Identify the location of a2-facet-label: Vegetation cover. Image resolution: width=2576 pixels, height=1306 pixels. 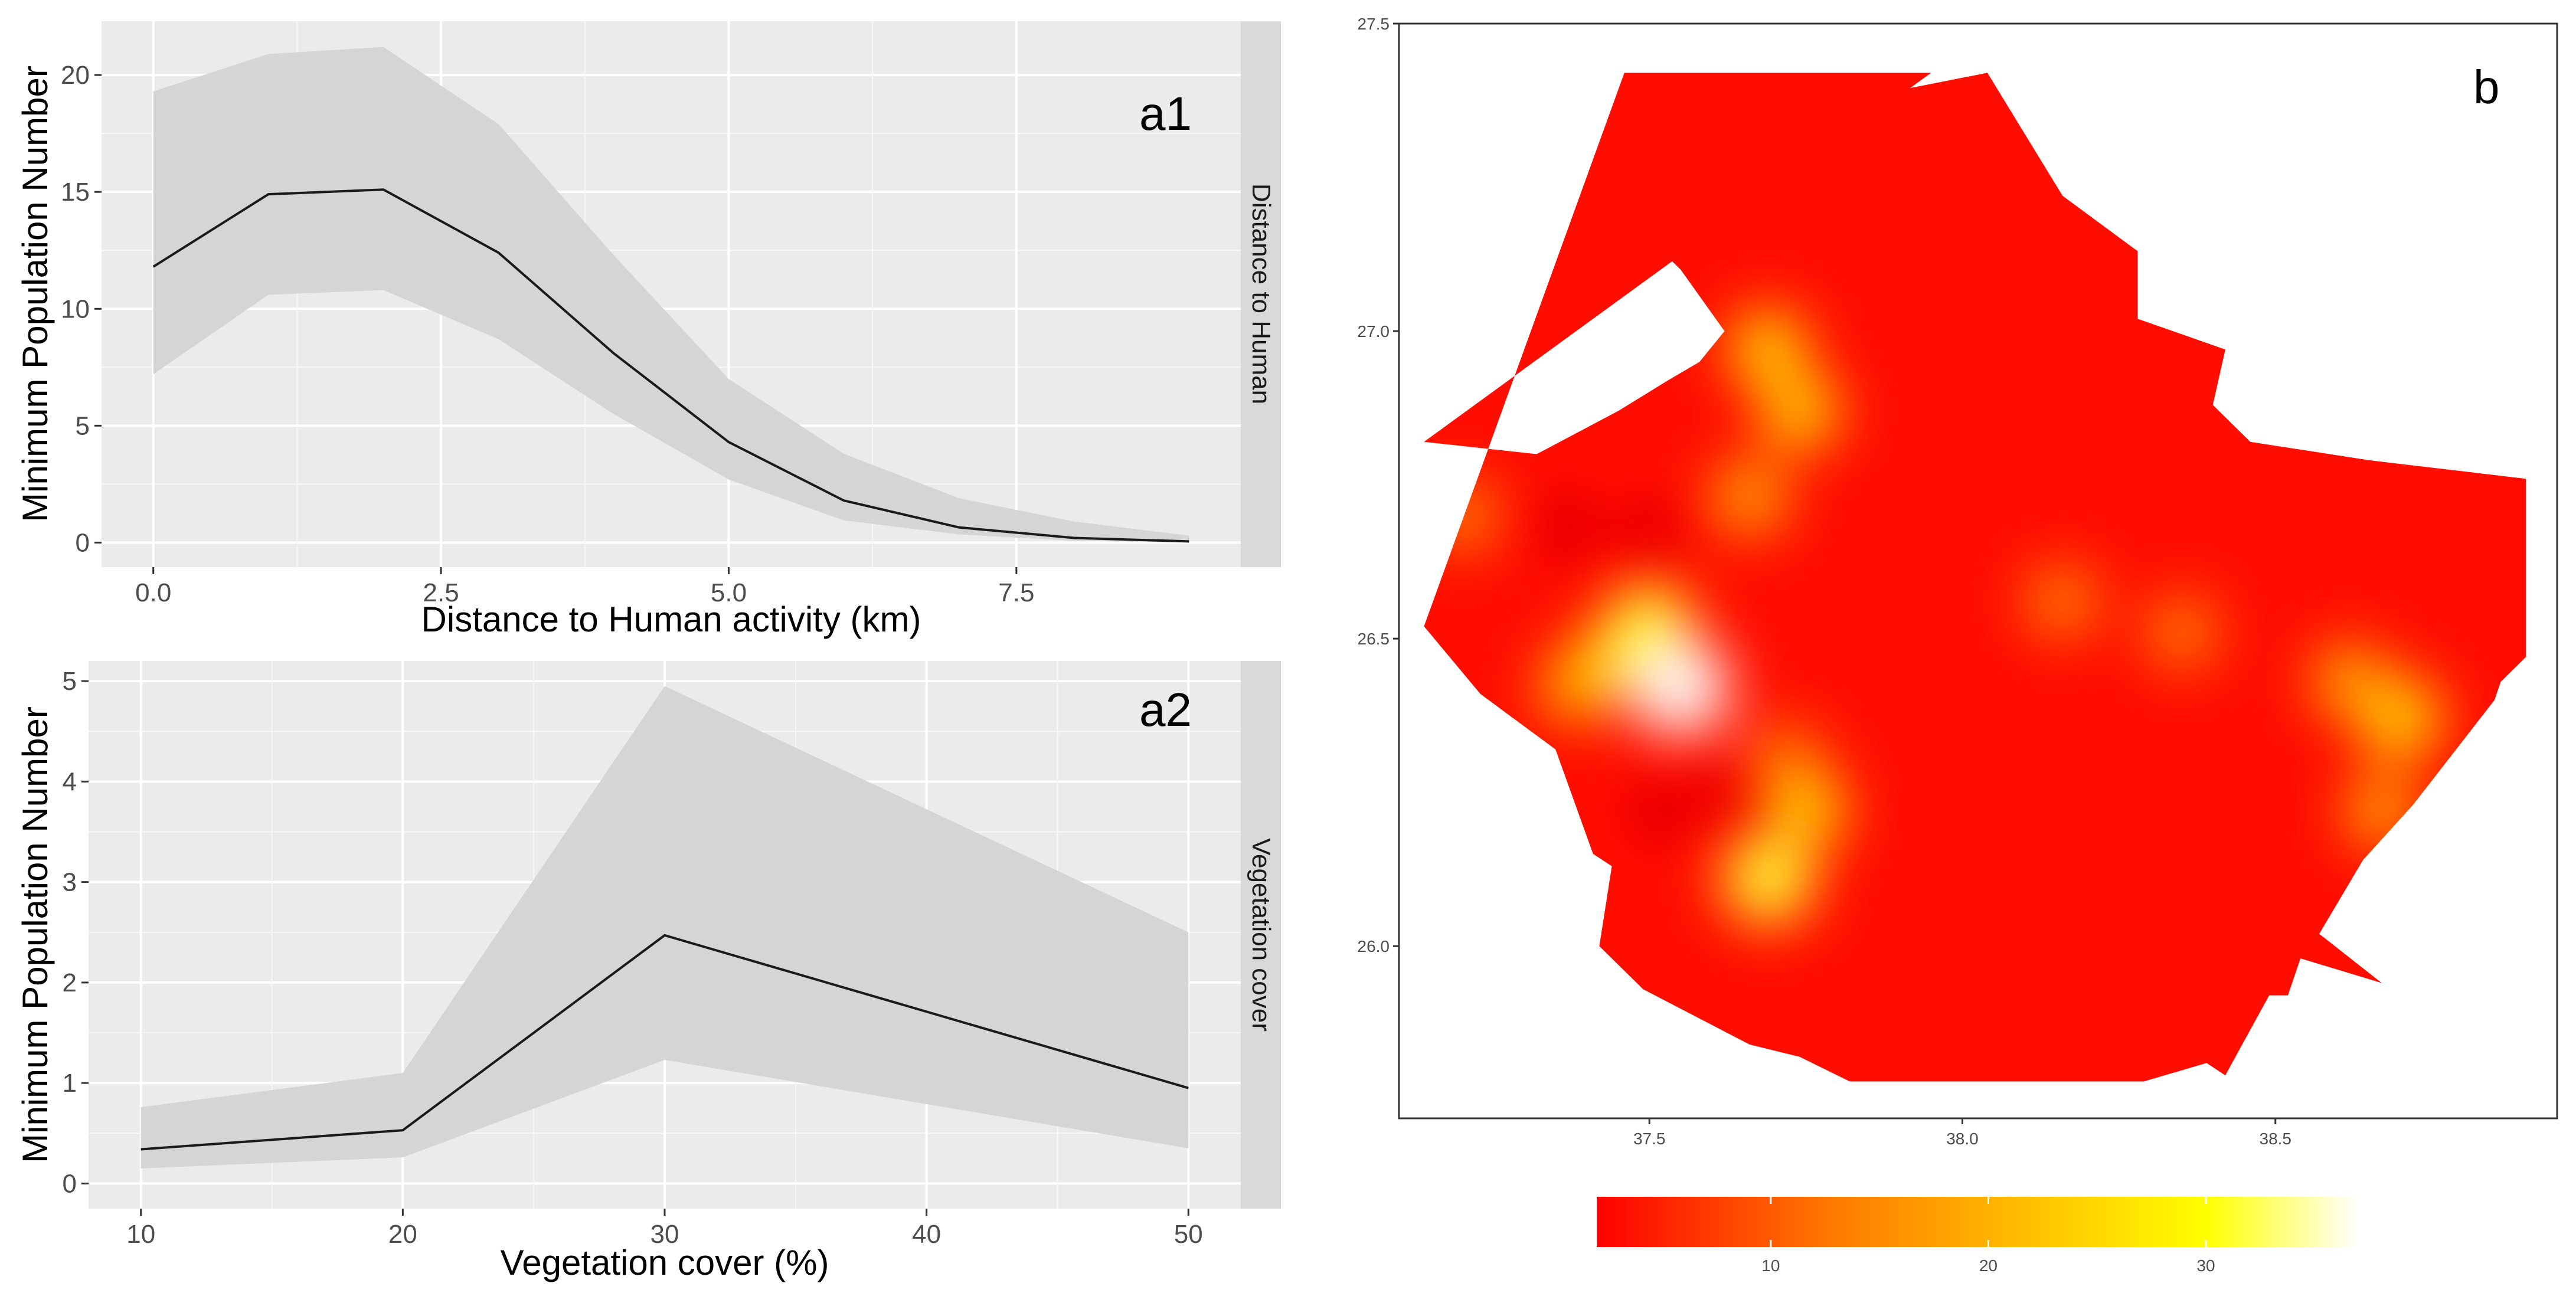
(1261, 935).